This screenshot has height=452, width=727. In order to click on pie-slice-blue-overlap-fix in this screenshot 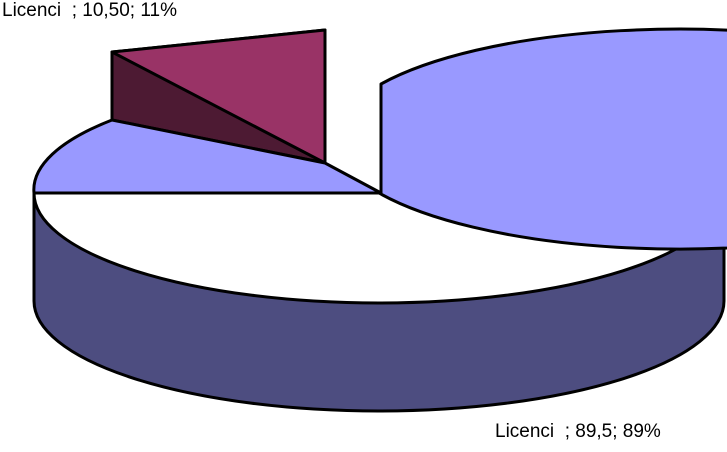, I will do `click(207, 156)`.